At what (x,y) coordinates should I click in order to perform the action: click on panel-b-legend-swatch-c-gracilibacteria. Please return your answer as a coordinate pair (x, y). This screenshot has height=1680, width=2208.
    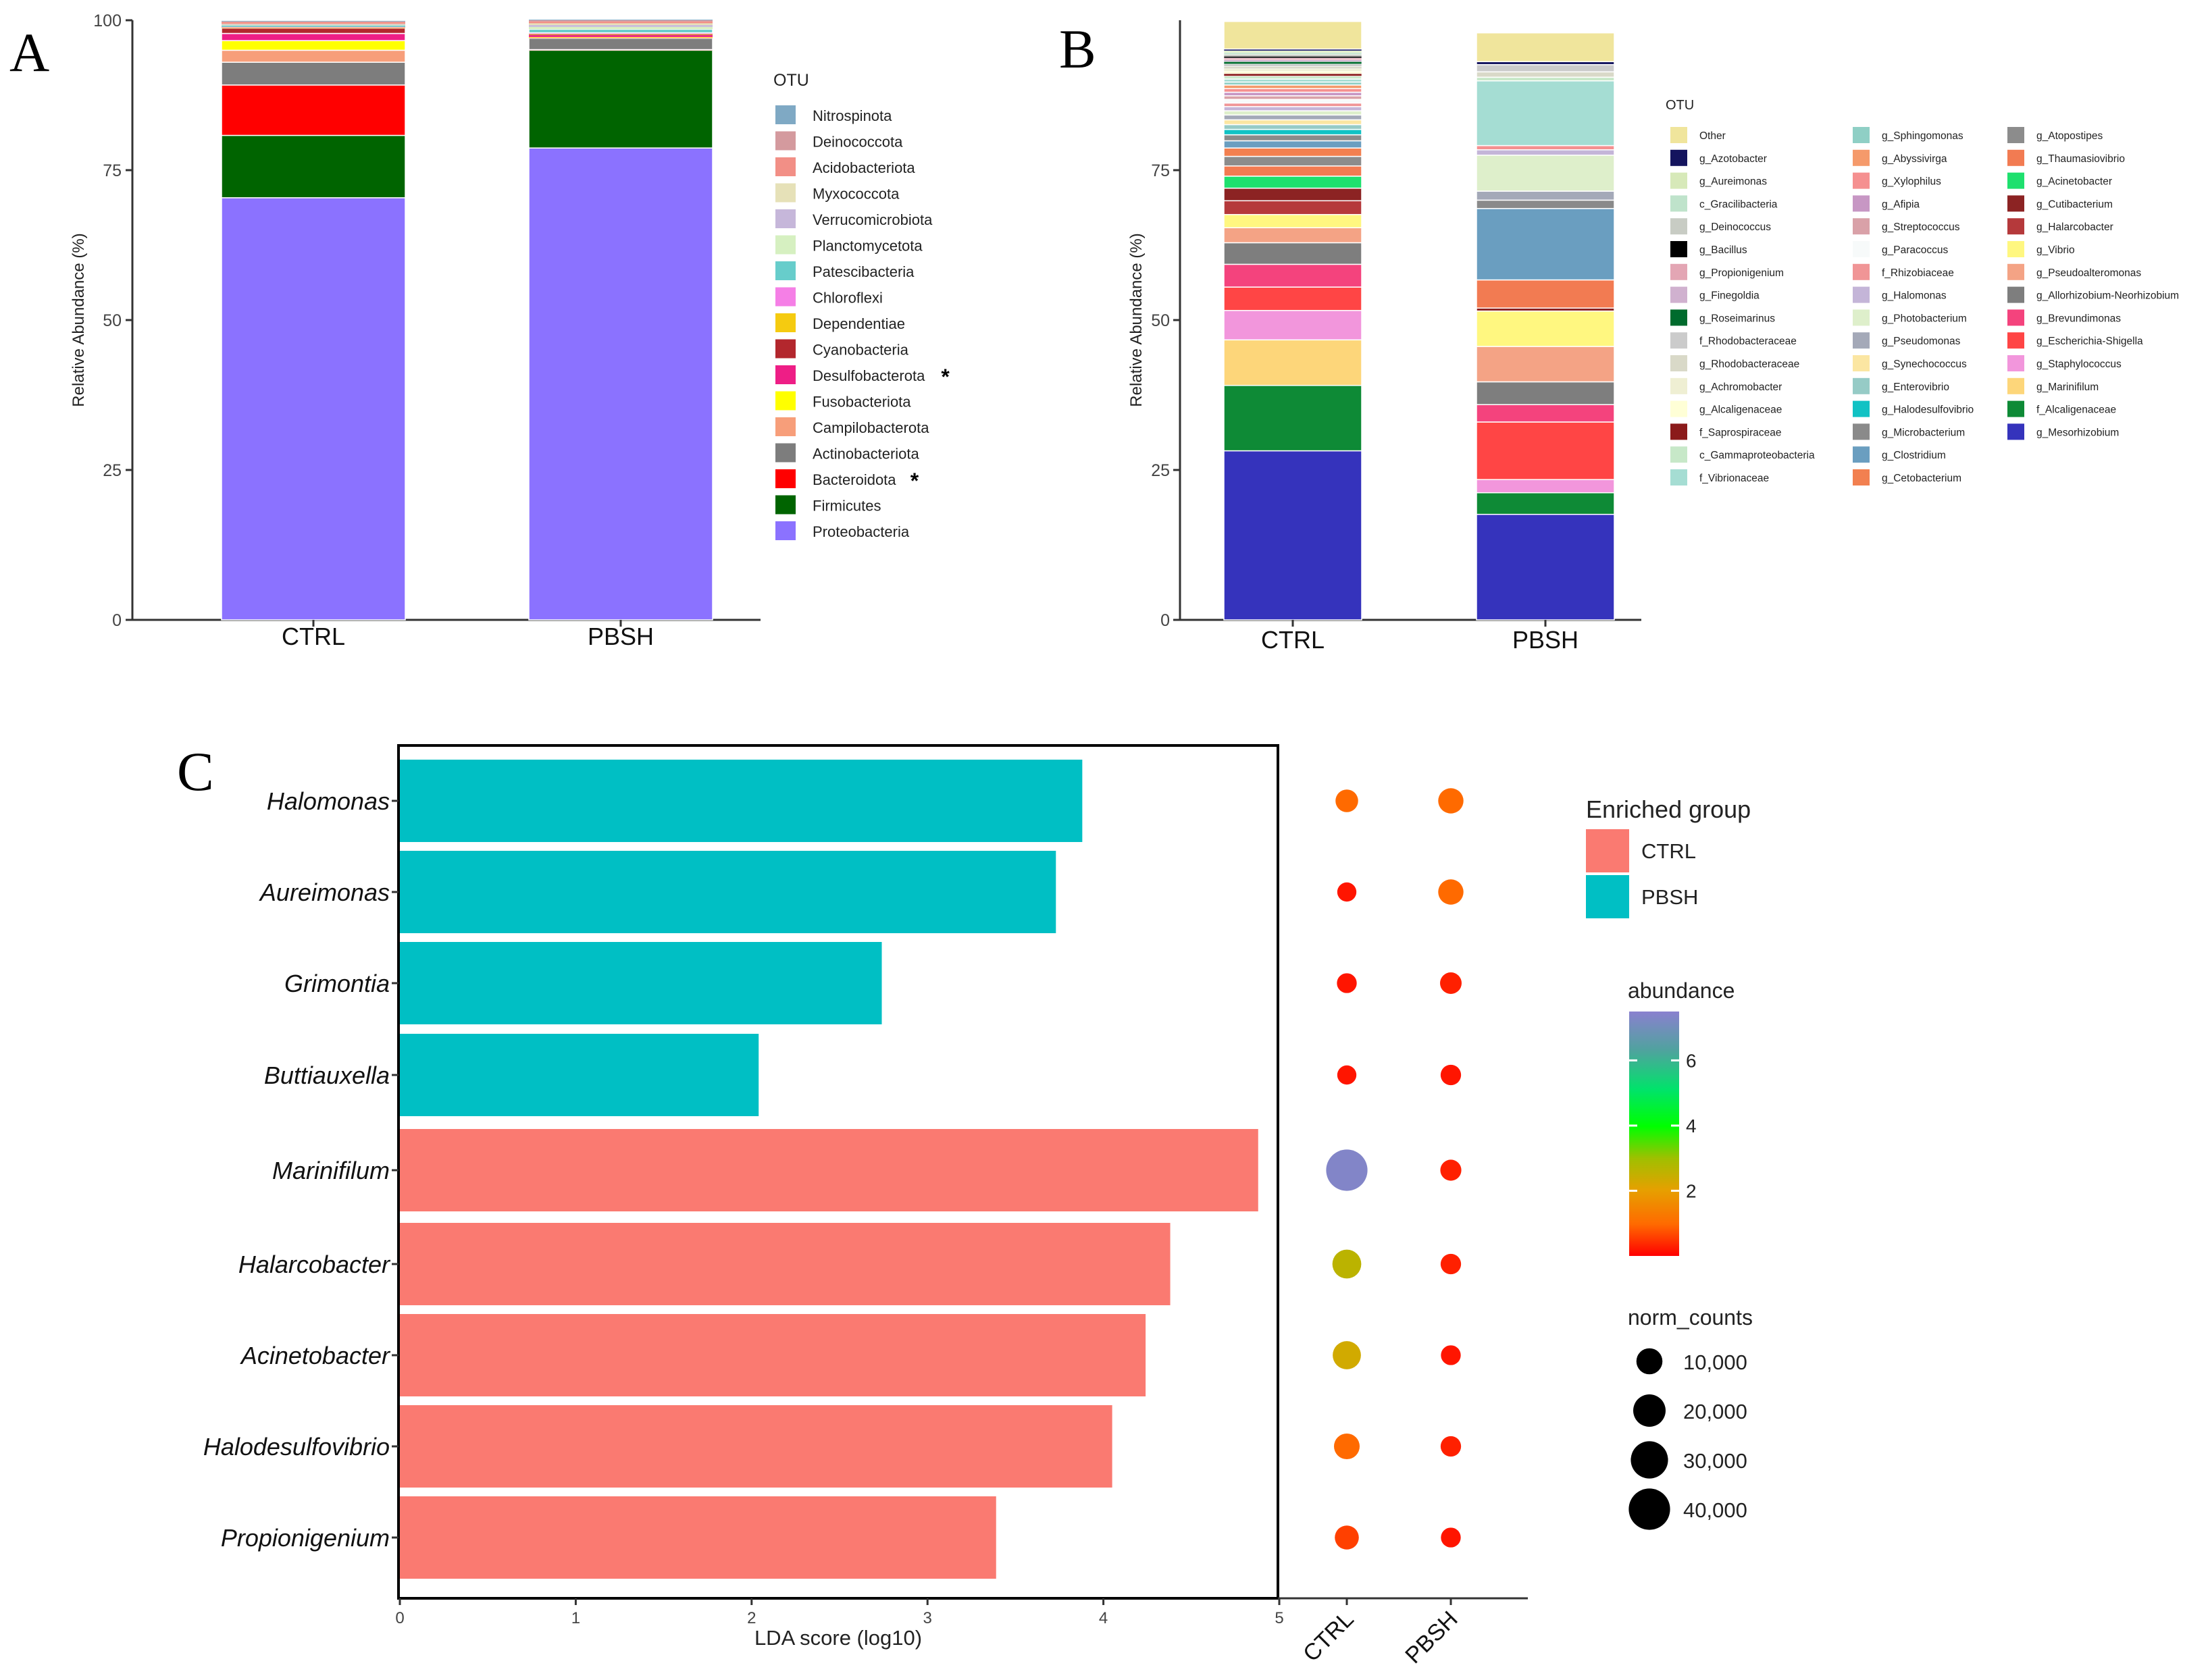
    Looking at the image, I should click on (1679, 204).